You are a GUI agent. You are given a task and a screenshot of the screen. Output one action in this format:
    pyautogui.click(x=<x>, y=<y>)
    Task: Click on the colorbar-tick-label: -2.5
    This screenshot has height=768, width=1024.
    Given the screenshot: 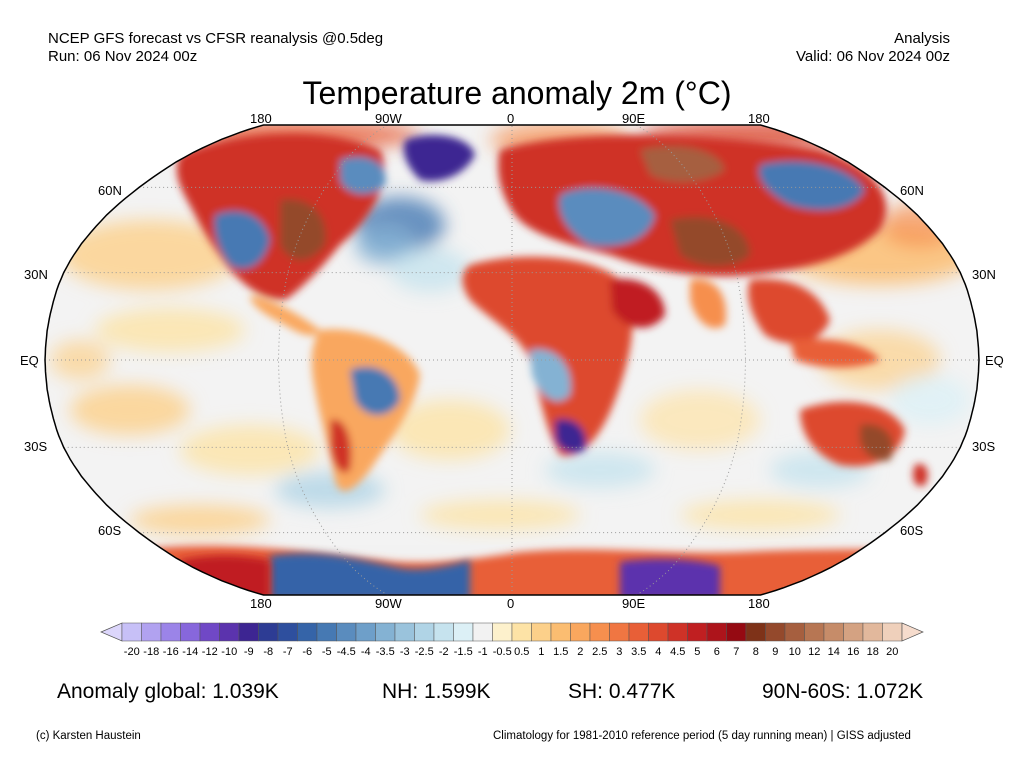 What is the action you would take?
    pyautogui.click(x=424, y=652)
    